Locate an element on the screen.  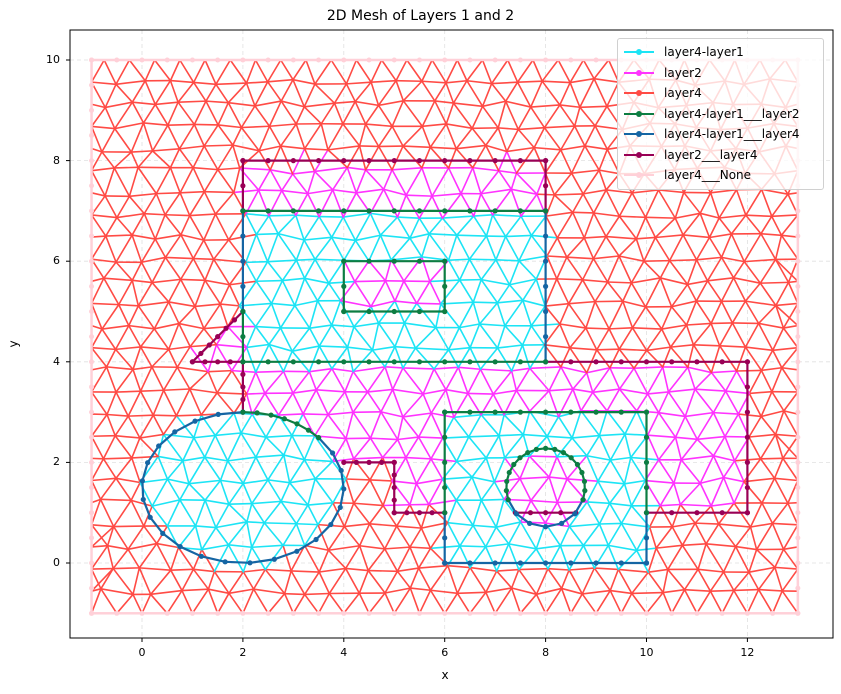
legend-item: layer4-layer1___layer4 is located at coordinates (720, 134).